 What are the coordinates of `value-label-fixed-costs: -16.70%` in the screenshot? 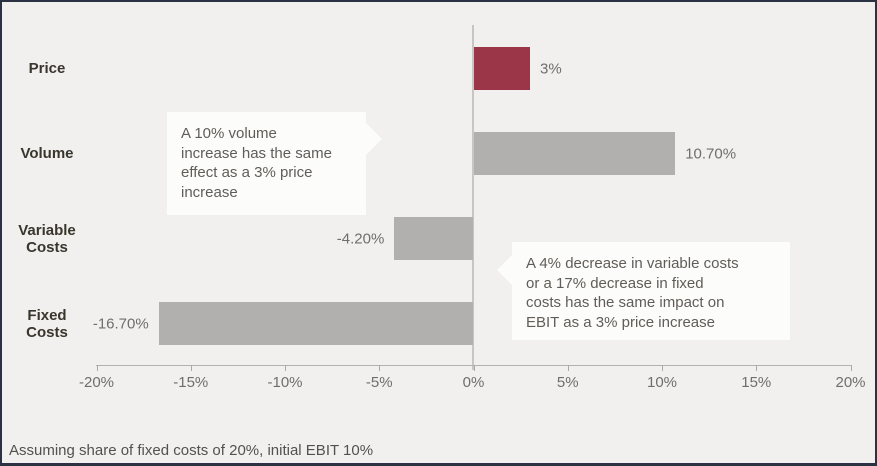 It's located at (120, 323).